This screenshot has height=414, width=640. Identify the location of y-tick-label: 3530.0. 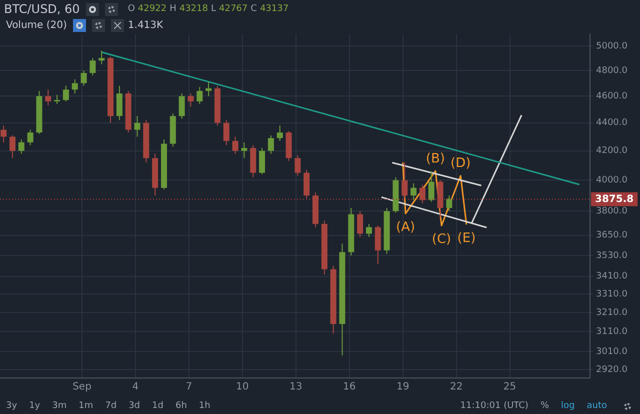
(612, 255).